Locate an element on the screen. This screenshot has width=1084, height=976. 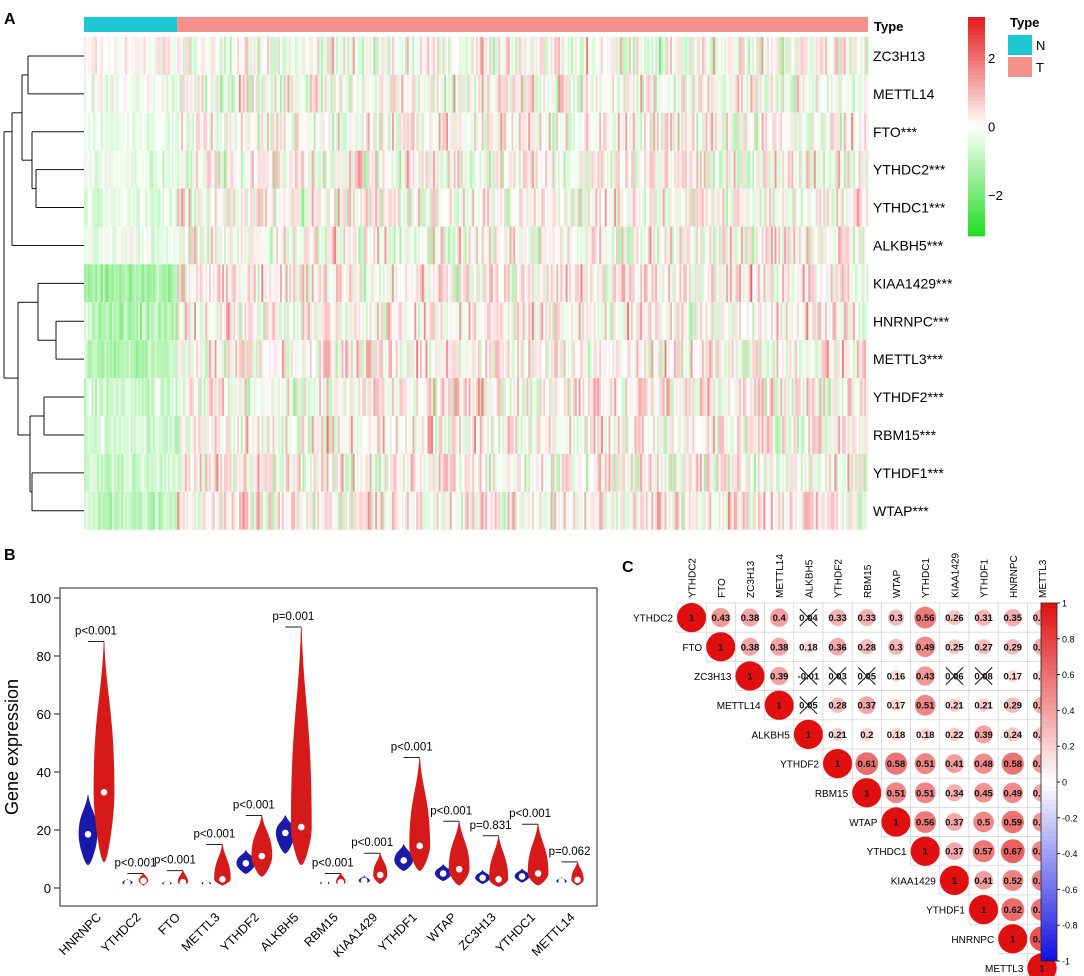
gene-label: HNRNPC*** is located at coordinates (911, 321).